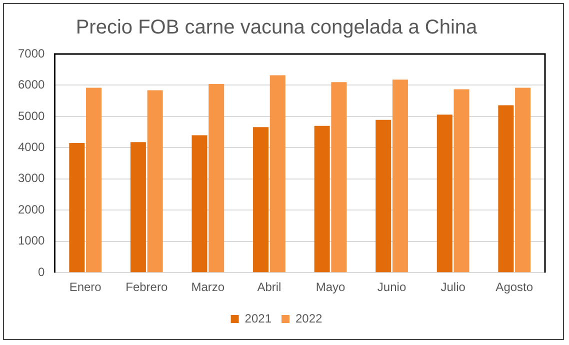  I want to click on y-tick-label: 6000, so click(32, 85).